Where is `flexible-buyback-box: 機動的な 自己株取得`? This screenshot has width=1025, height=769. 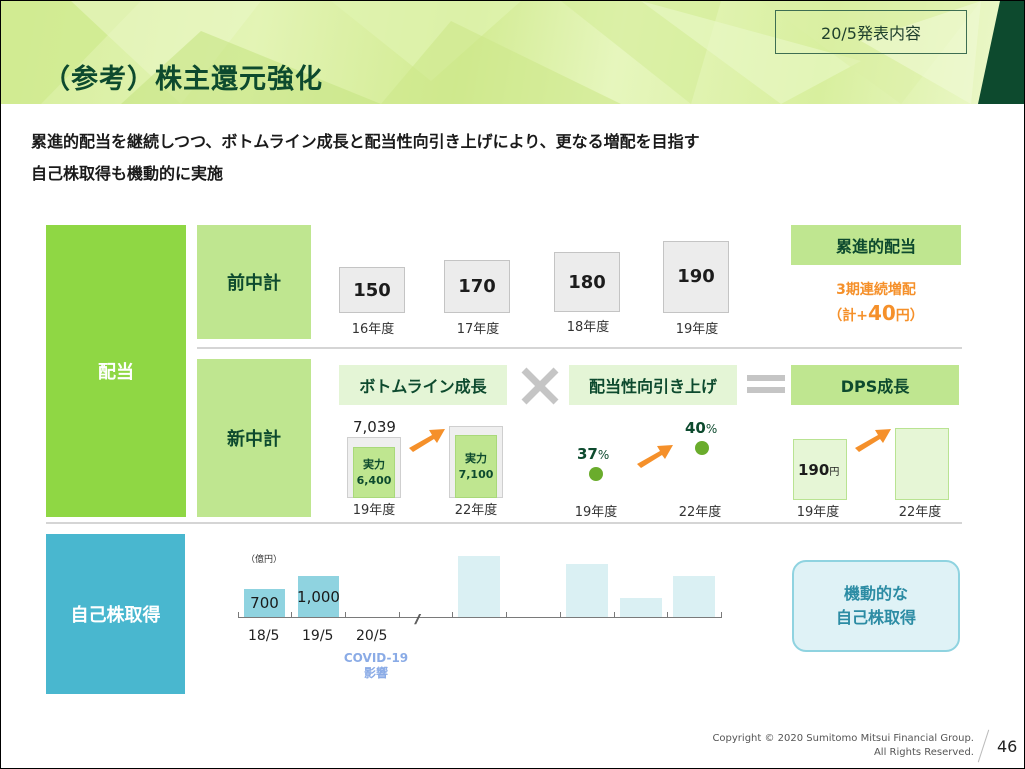
flexible-buyback-box: 機動的な 自己株取得 is located at coordinates (876, 606).